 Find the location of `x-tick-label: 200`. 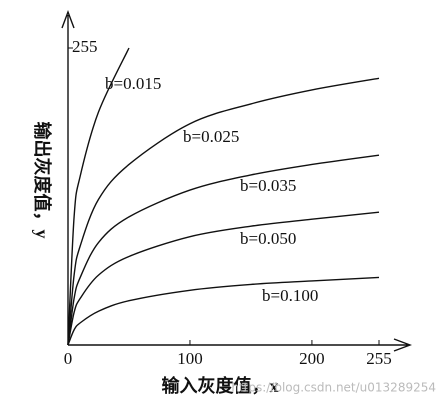

x-tick-label: 200 is located at coordinates (312, 358).